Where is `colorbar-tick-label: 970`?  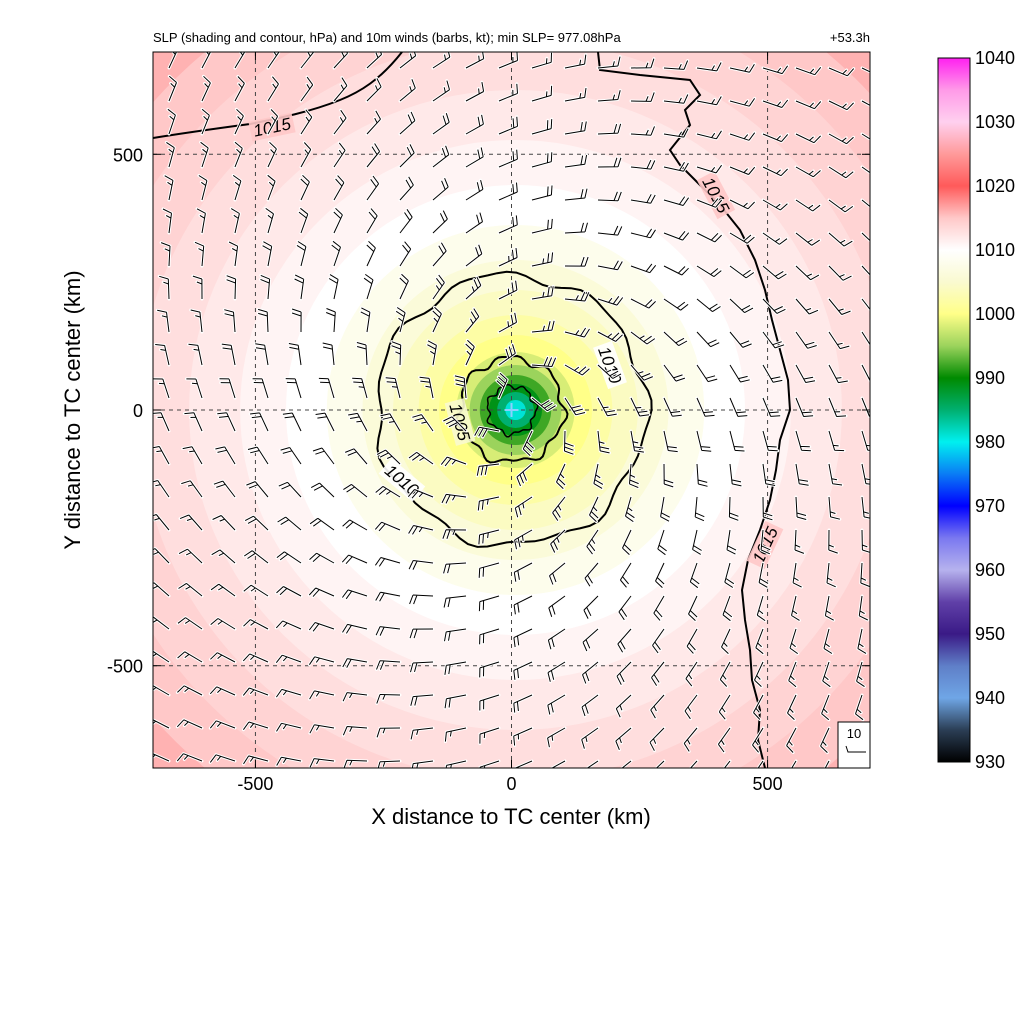
colorbar-tick-label: 970 is located at coordinates (990, 506).